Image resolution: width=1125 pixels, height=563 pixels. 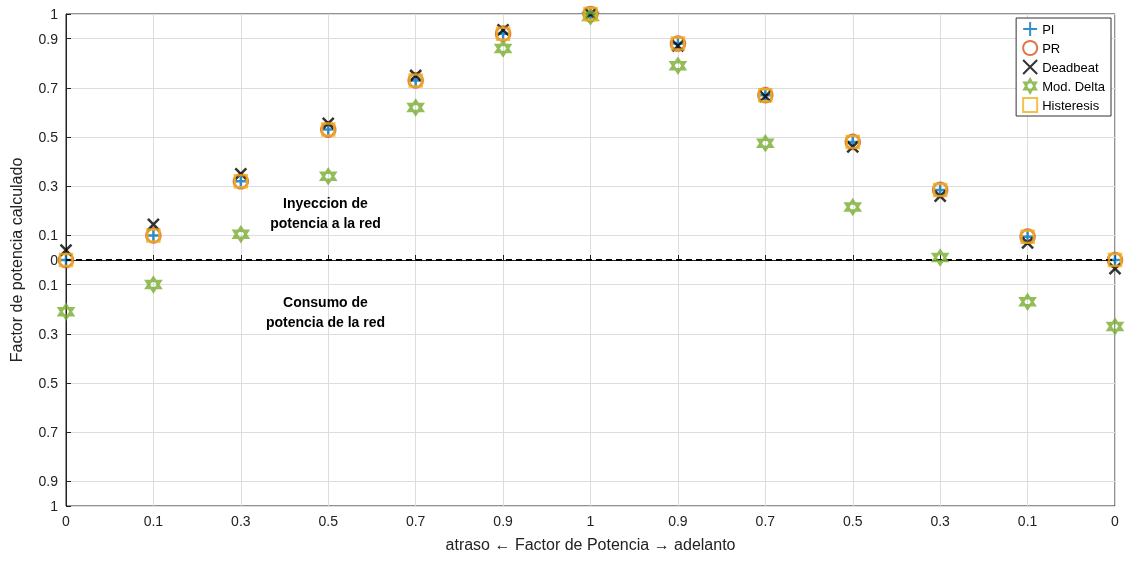 What do you see at coordinates (16, 260) in the screenshot?
I see `y-axis-title: Factor de potencia calculado` at bounding box center [16, 260].